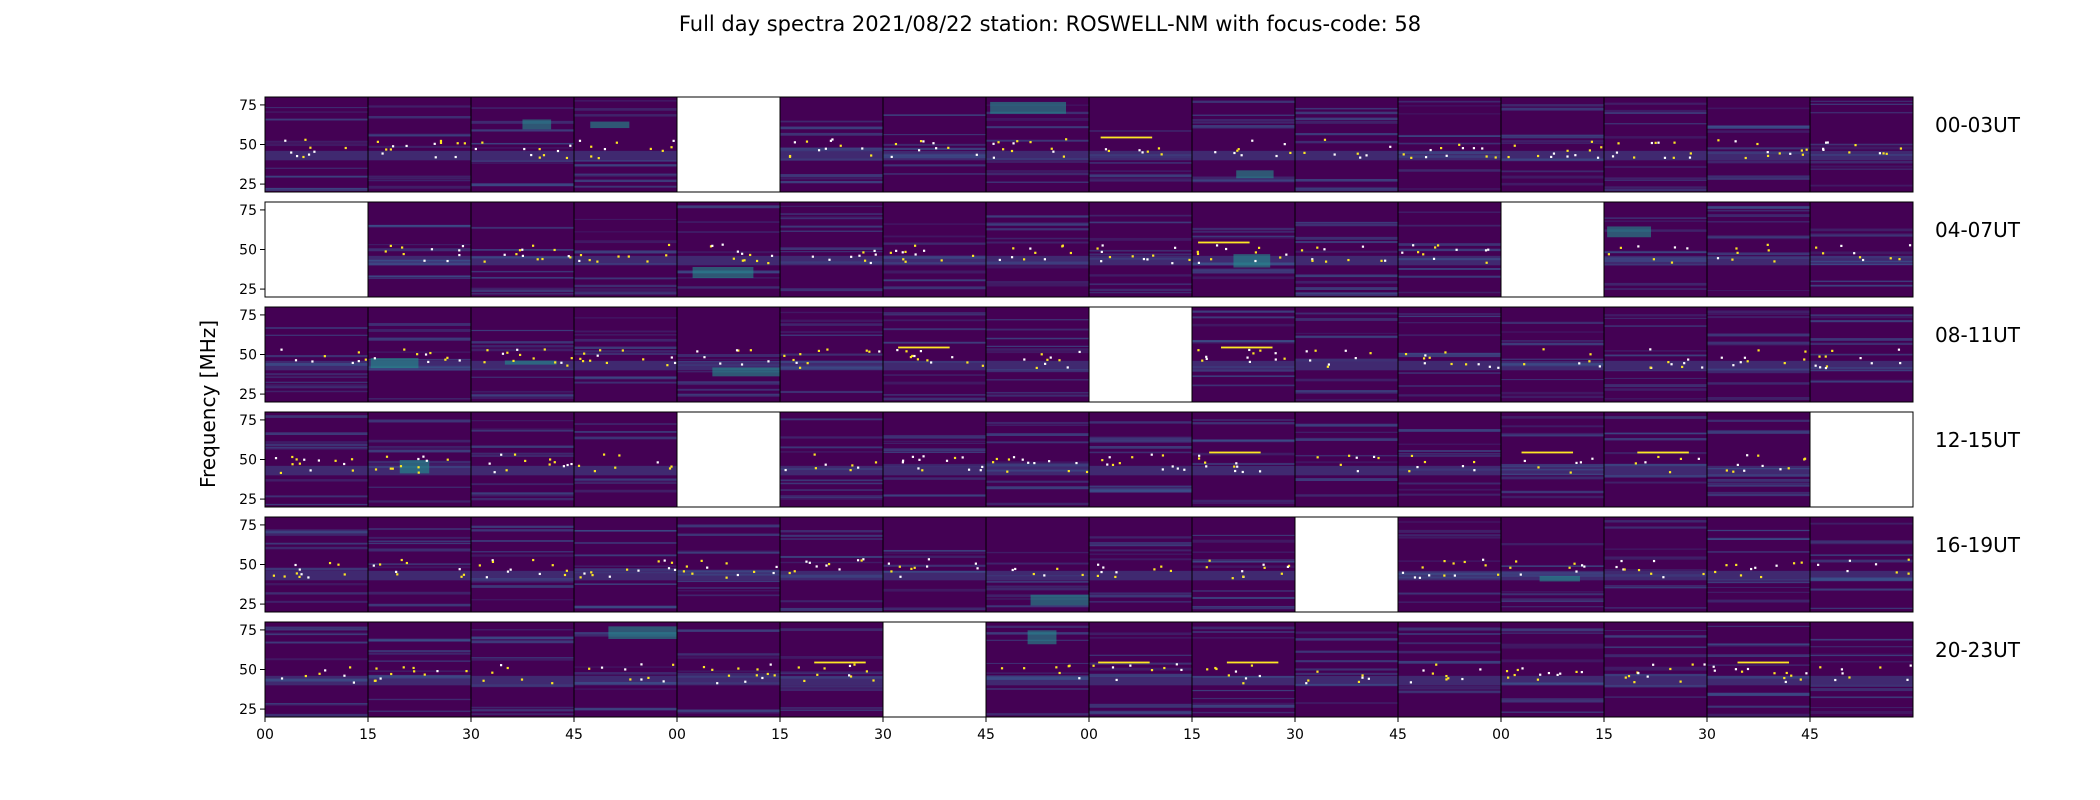 The image size is (2100, 800). What do you see at coordinates (1978, 125) in the screenshot?
I see `row-label: 00-03UT` at bounding box center [1978, 125].